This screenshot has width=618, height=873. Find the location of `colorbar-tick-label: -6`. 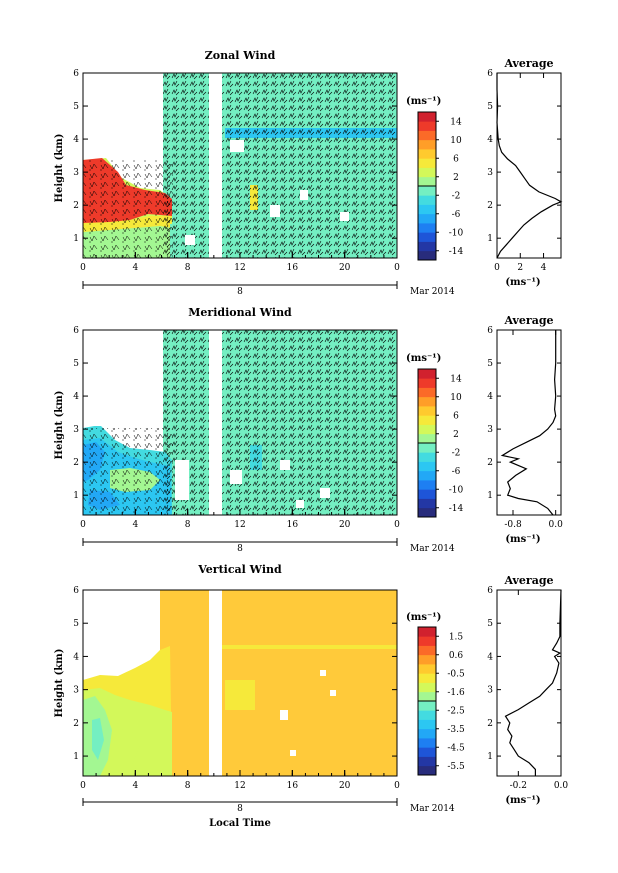

colorbar-tick-label: -6 is located at coordinates (456, 472).